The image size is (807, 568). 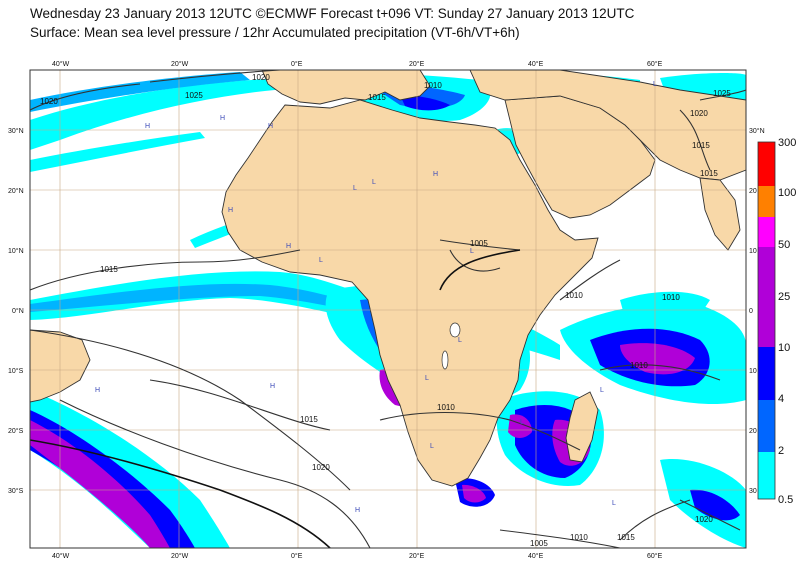 What do you see at coordinates (787, 143) in the screenshot?
I see `legend-label: 300` at bounding box center [787, 143].